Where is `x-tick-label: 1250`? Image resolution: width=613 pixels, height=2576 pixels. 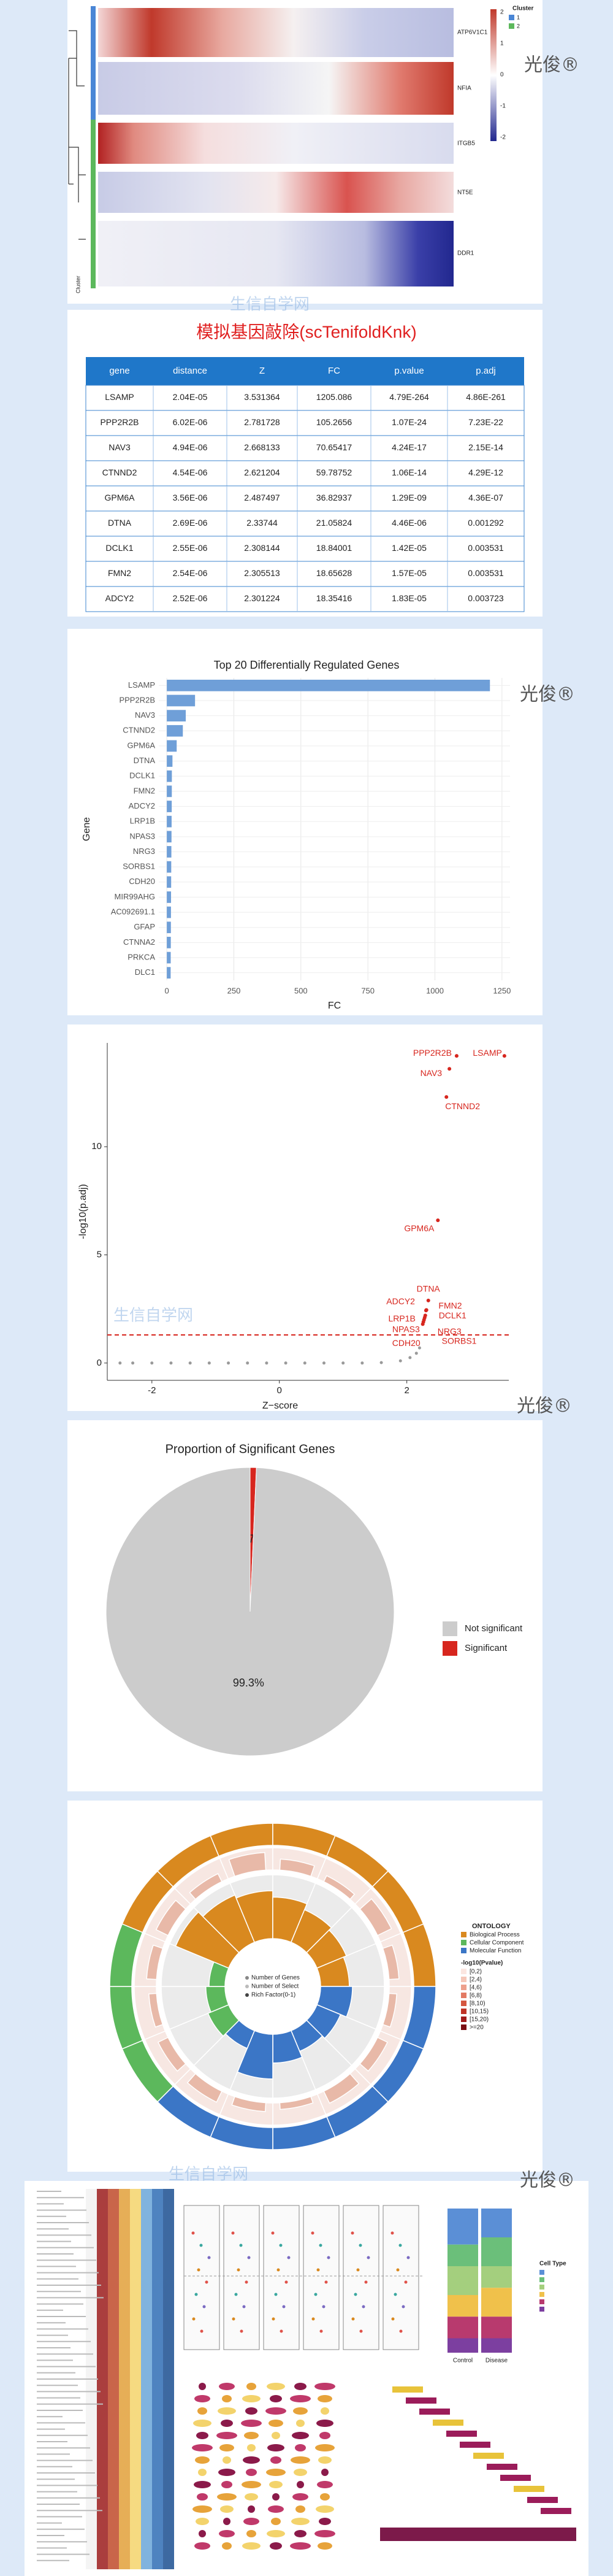
x-tick-label: 1250 is located at coordinates (502, 990).